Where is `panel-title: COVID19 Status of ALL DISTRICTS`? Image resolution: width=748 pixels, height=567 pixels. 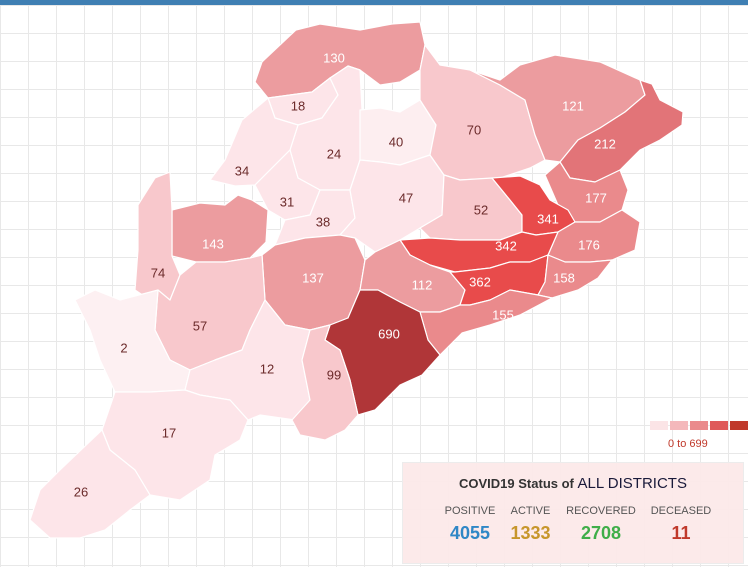
panel-title: COVID19 Status of ALL DISTRICTS is located at coordinates (573, 483).